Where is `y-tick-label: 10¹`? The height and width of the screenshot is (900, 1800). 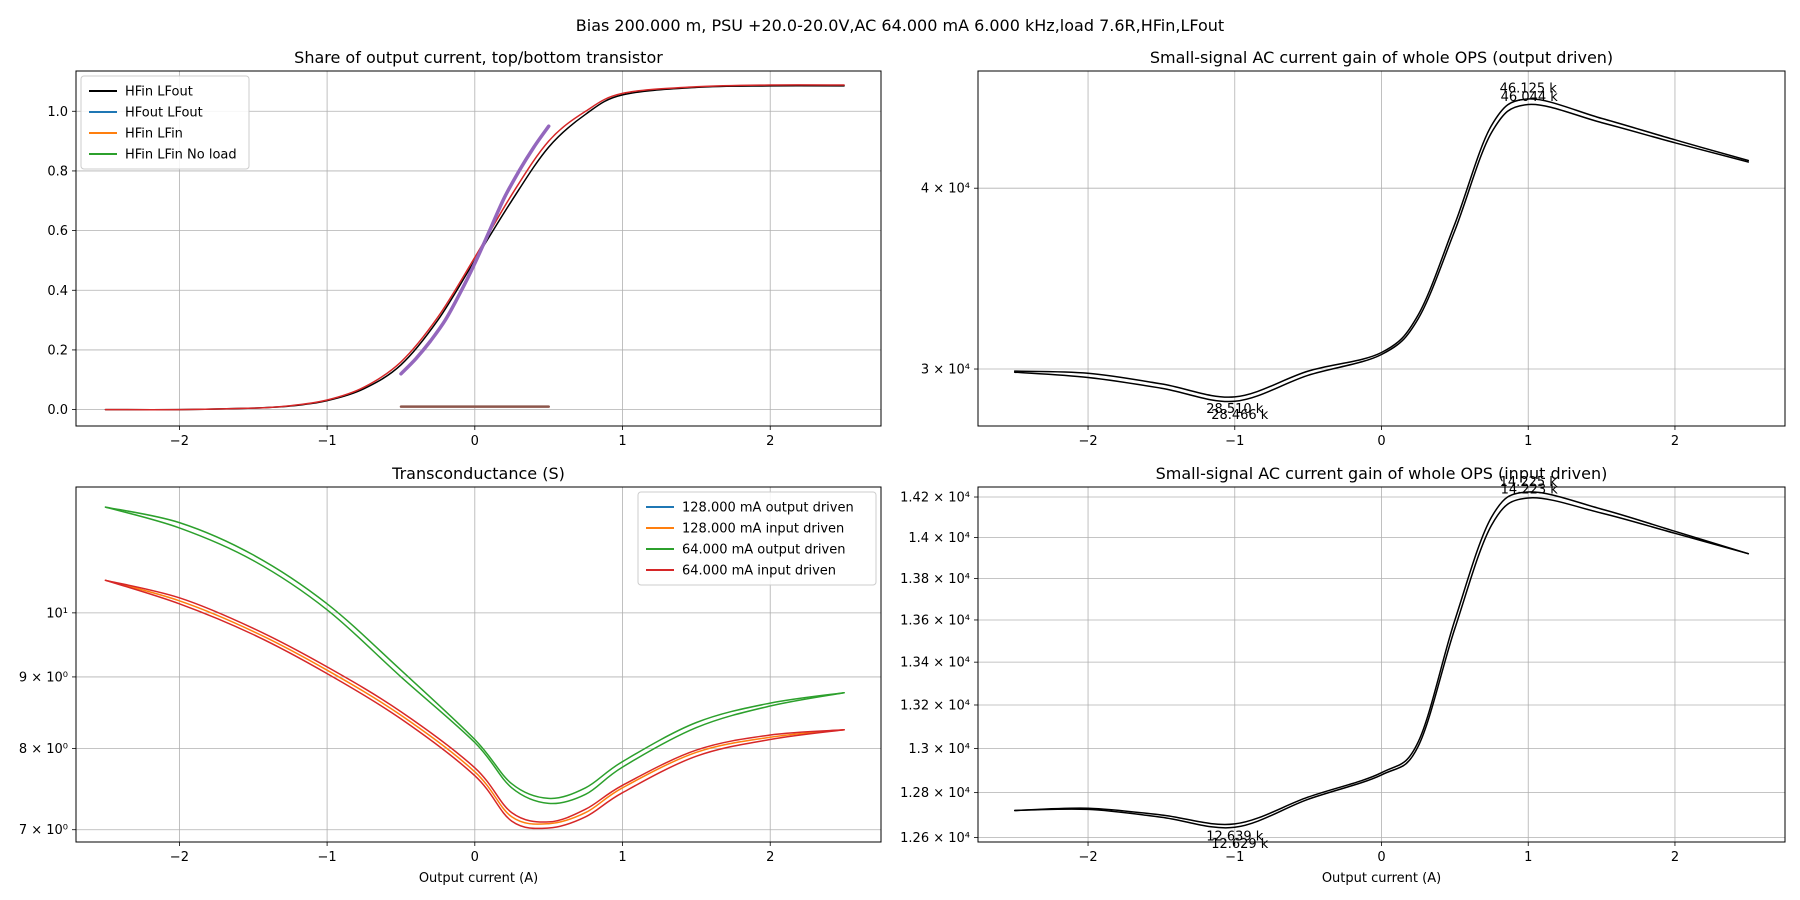 y-tick-label: 10¹ is located at coordinates (57, 613).